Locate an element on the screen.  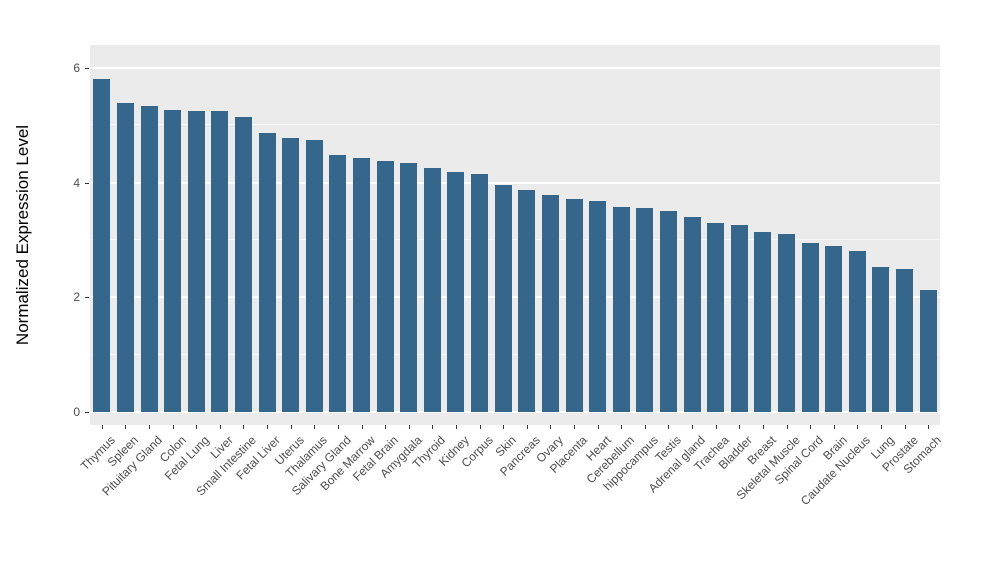
y-tick-label: 6 is located at coordinates (76, 68).